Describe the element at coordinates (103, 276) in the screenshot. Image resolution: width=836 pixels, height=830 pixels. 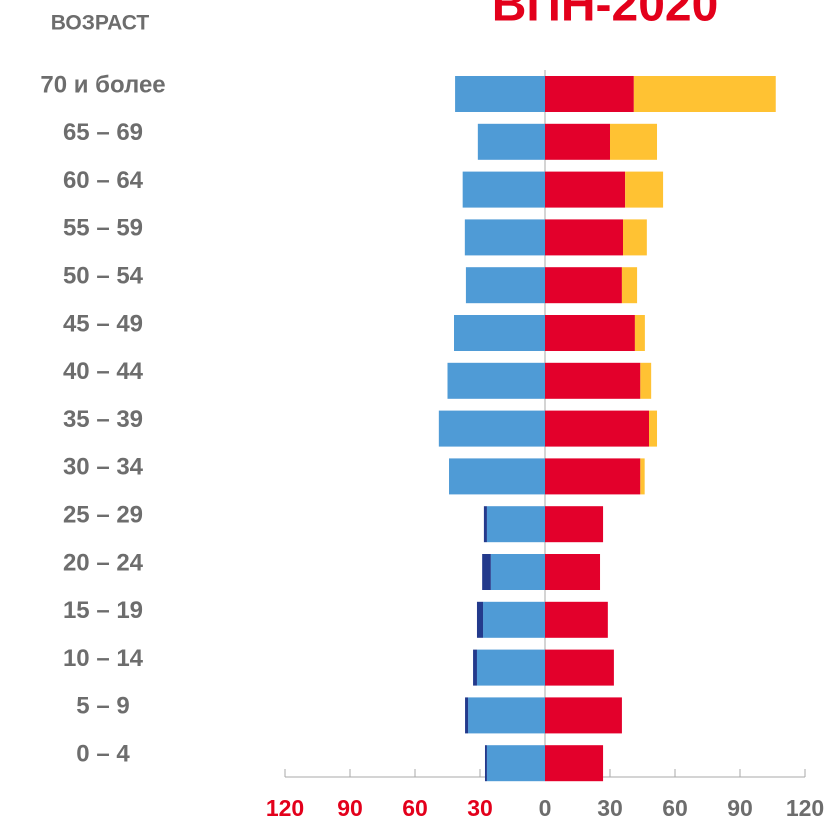
I see `category-label: 50 – 54` at that location.